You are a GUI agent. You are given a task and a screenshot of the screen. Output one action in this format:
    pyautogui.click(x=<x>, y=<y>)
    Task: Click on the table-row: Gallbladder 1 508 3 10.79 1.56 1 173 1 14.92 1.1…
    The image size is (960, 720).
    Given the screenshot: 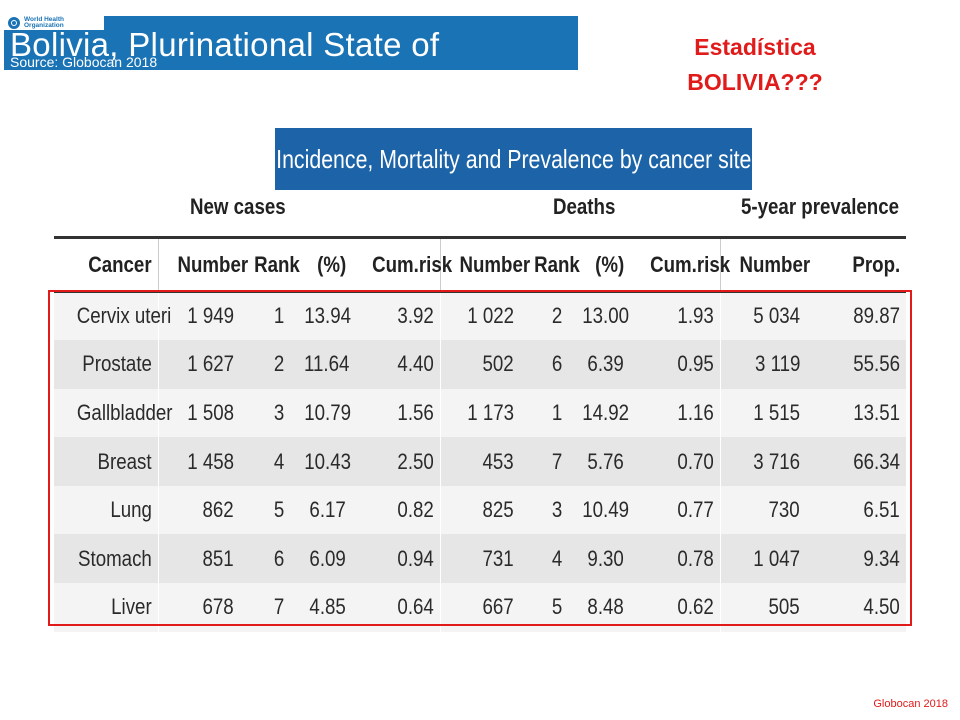 What is the action you would take?
    pyautogui.click(x=480, y=413)
    